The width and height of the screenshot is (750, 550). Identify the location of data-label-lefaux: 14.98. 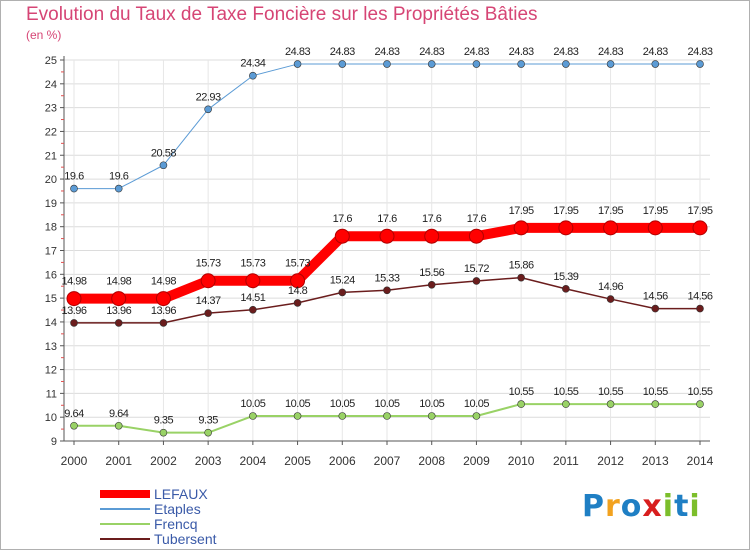
(118, 282).